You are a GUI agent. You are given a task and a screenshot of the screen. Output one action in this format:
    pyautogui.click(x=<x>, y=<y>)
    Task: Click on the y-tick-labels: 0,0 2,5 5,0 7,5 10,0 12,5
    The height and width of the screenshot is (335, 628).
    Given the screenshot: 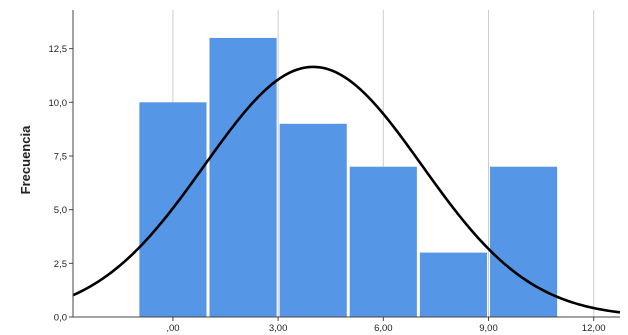 What is the action you would take?
    pyautogui.click(x=61, y=184)
    